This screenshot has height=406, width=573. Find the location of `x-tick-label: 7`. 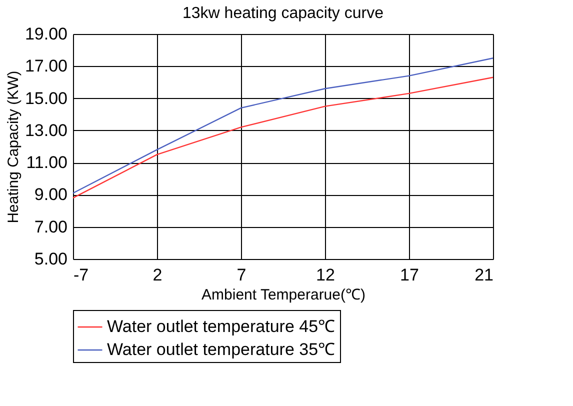

x-tick-label: 7 is located at coordinates (241, 275).